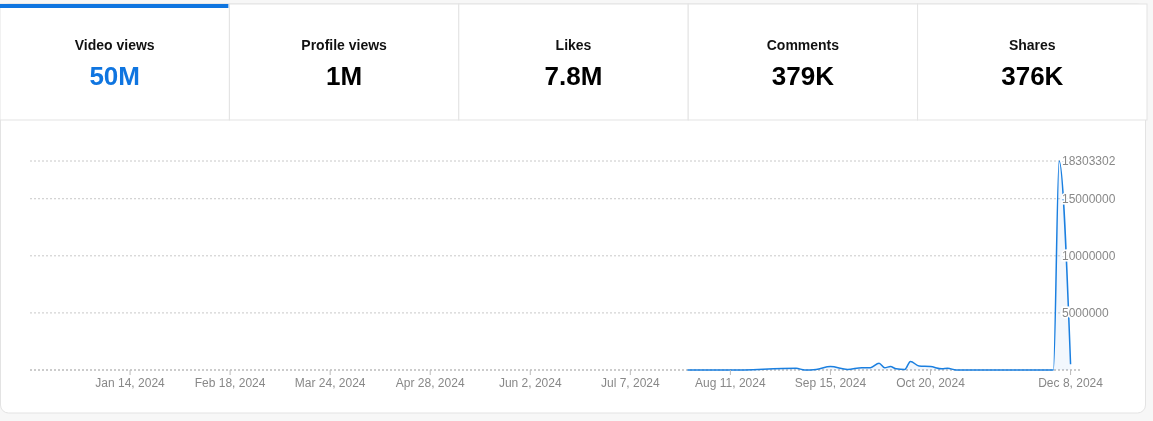 The height and width of the screenshot is (421, 1153). I want to click on x-tick-label: Jul 7, 2024, so click(630, 383).